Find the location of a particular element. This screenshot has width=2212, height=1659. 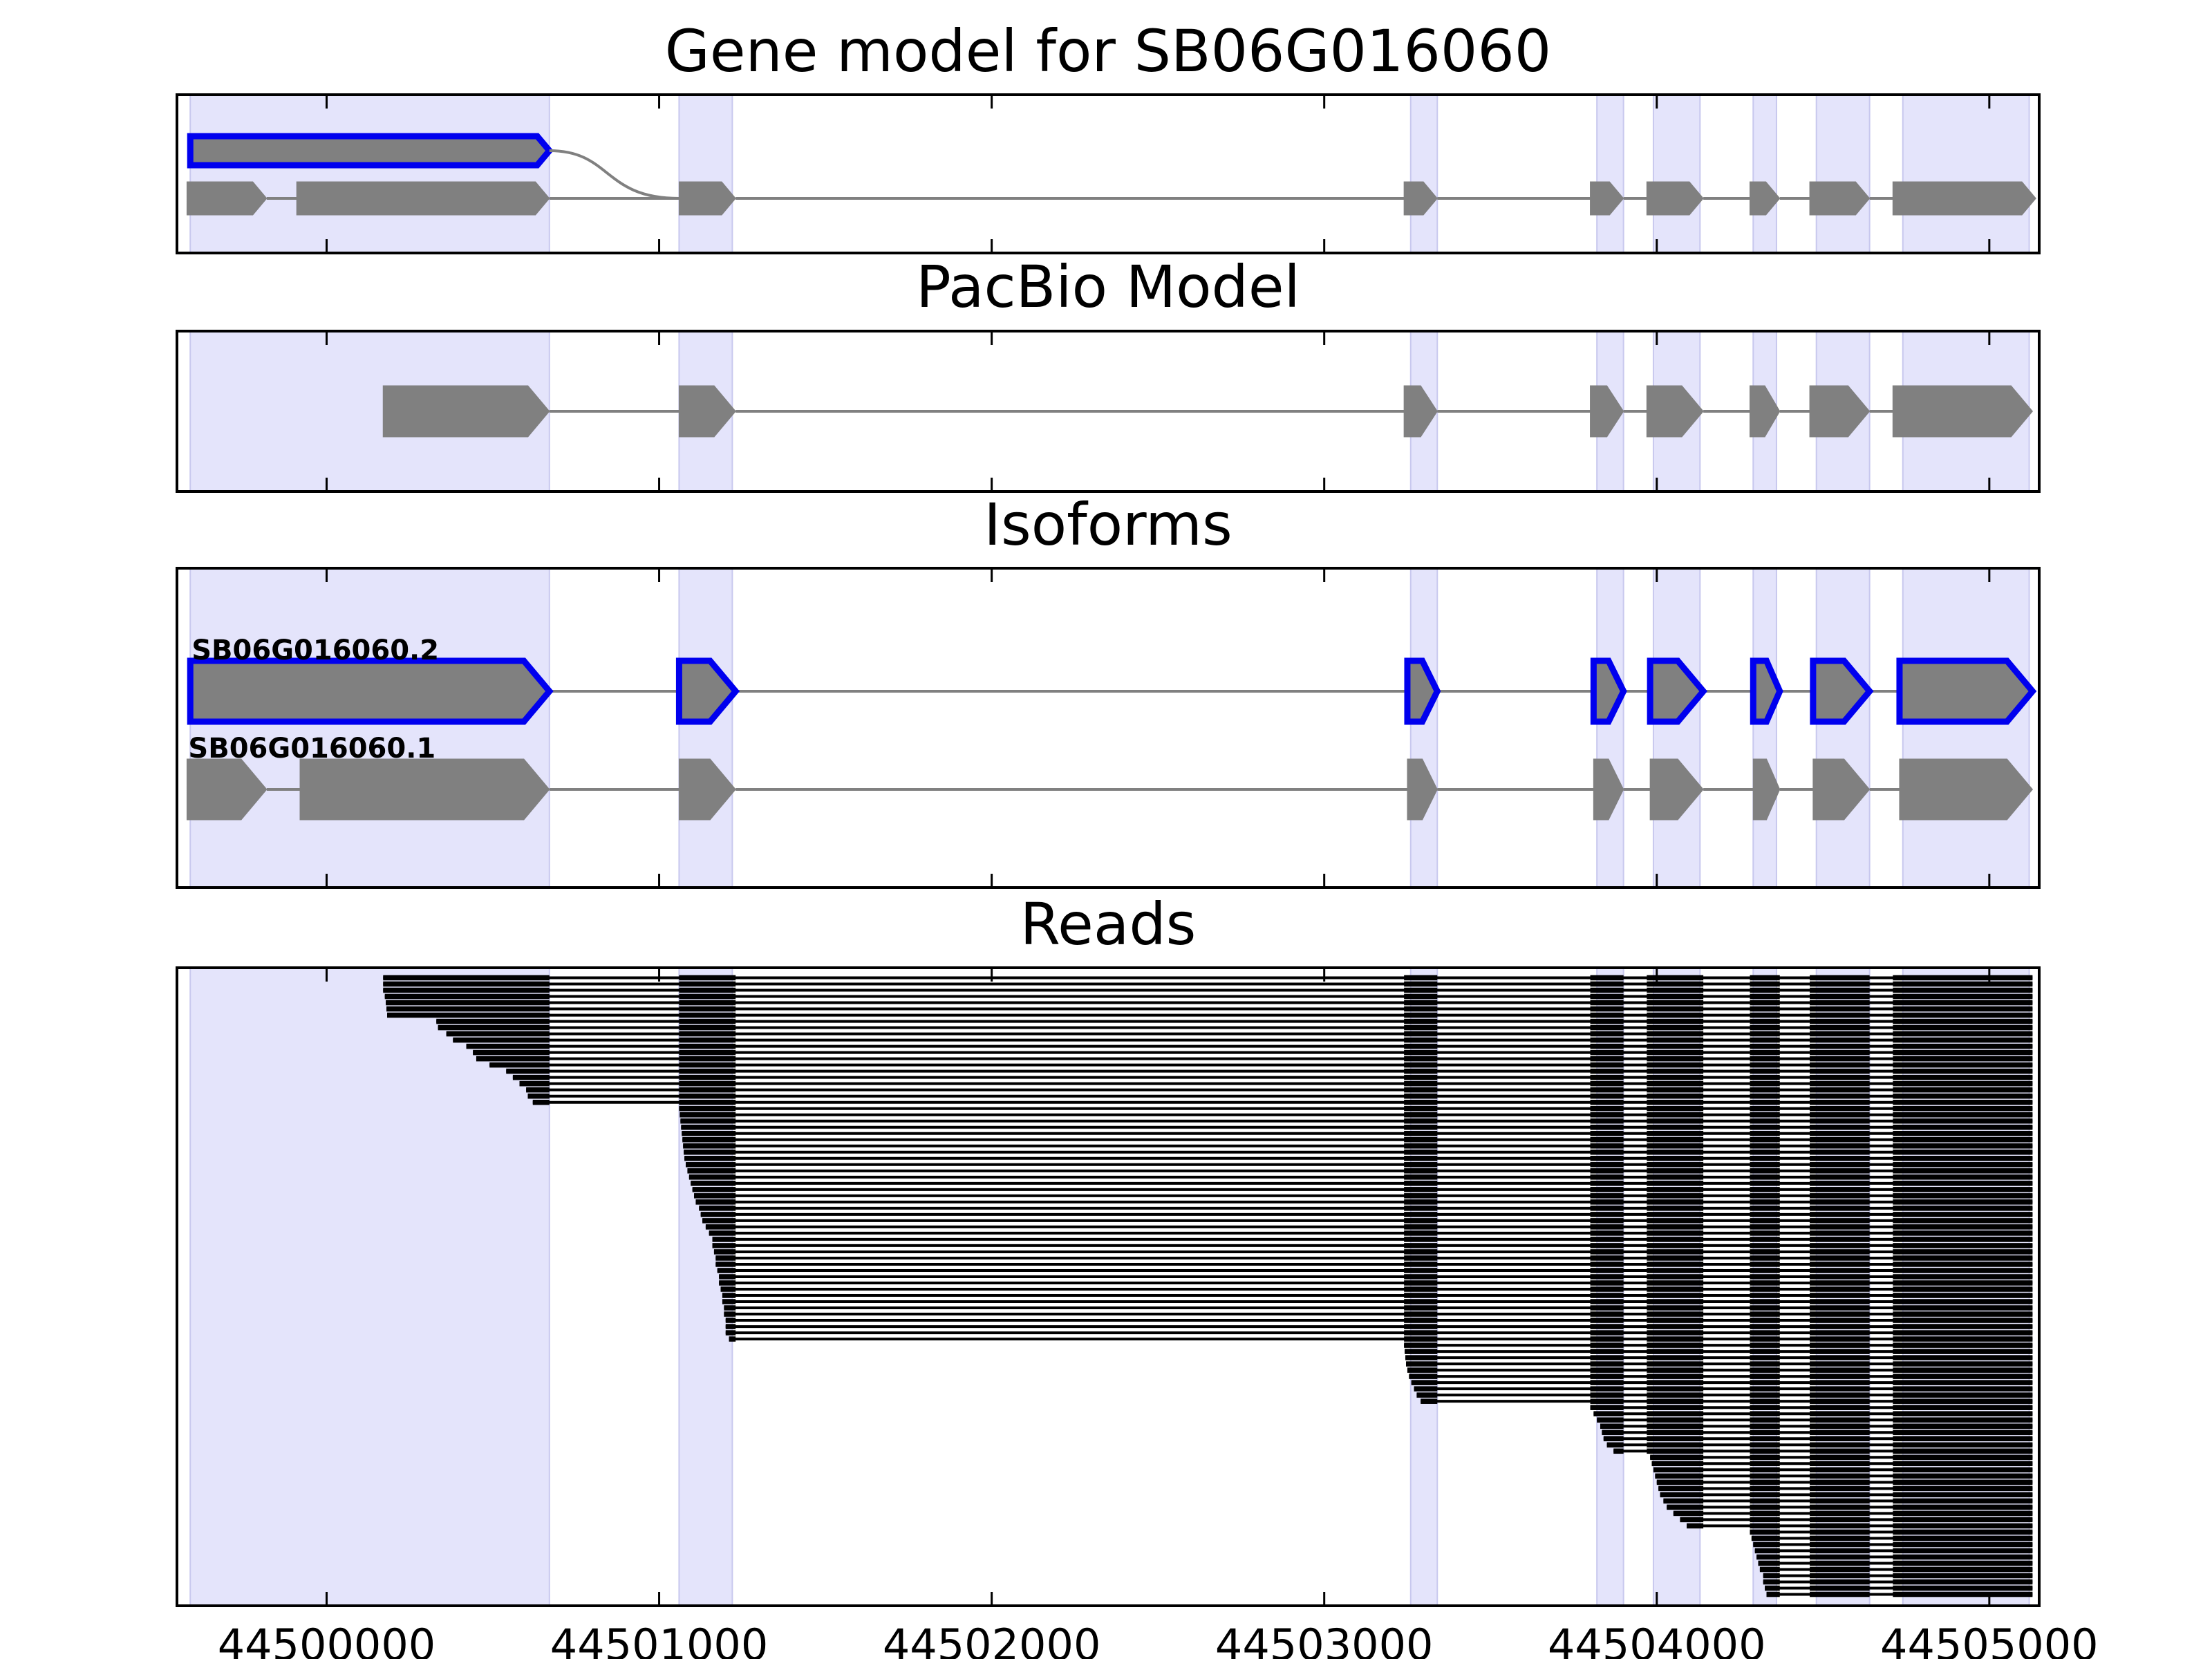

isoform-label: SB06G016060.1 is located at coordinates (311, 749).